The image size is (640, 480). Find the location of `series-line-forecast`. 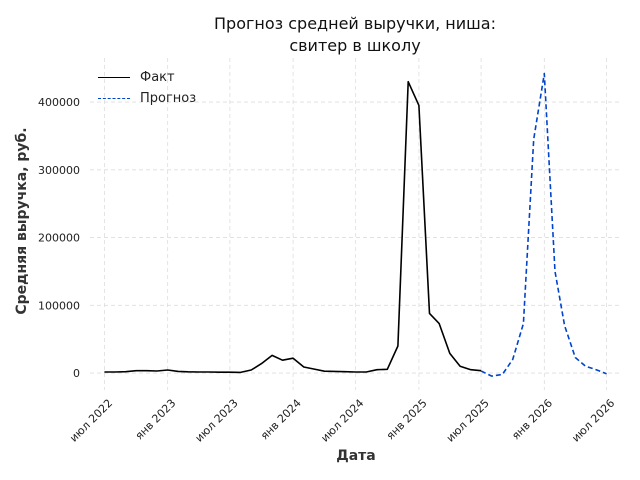

series-line-forecast is located at coordinates (543, 224).